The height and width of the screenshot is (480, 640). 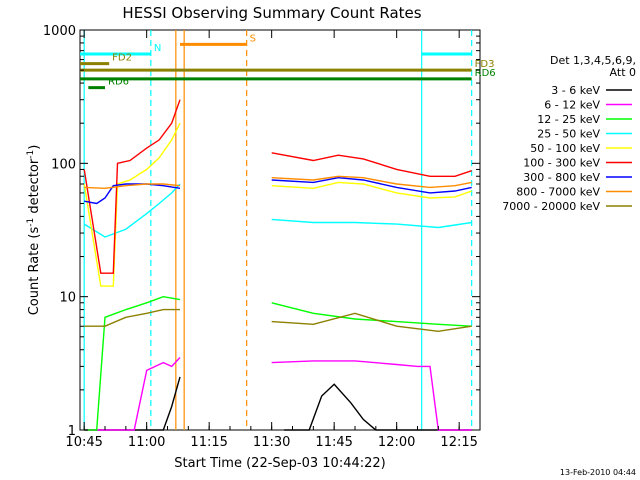 I want to click on x-tick-label-3: 11:30, so click(x=271, y=442).